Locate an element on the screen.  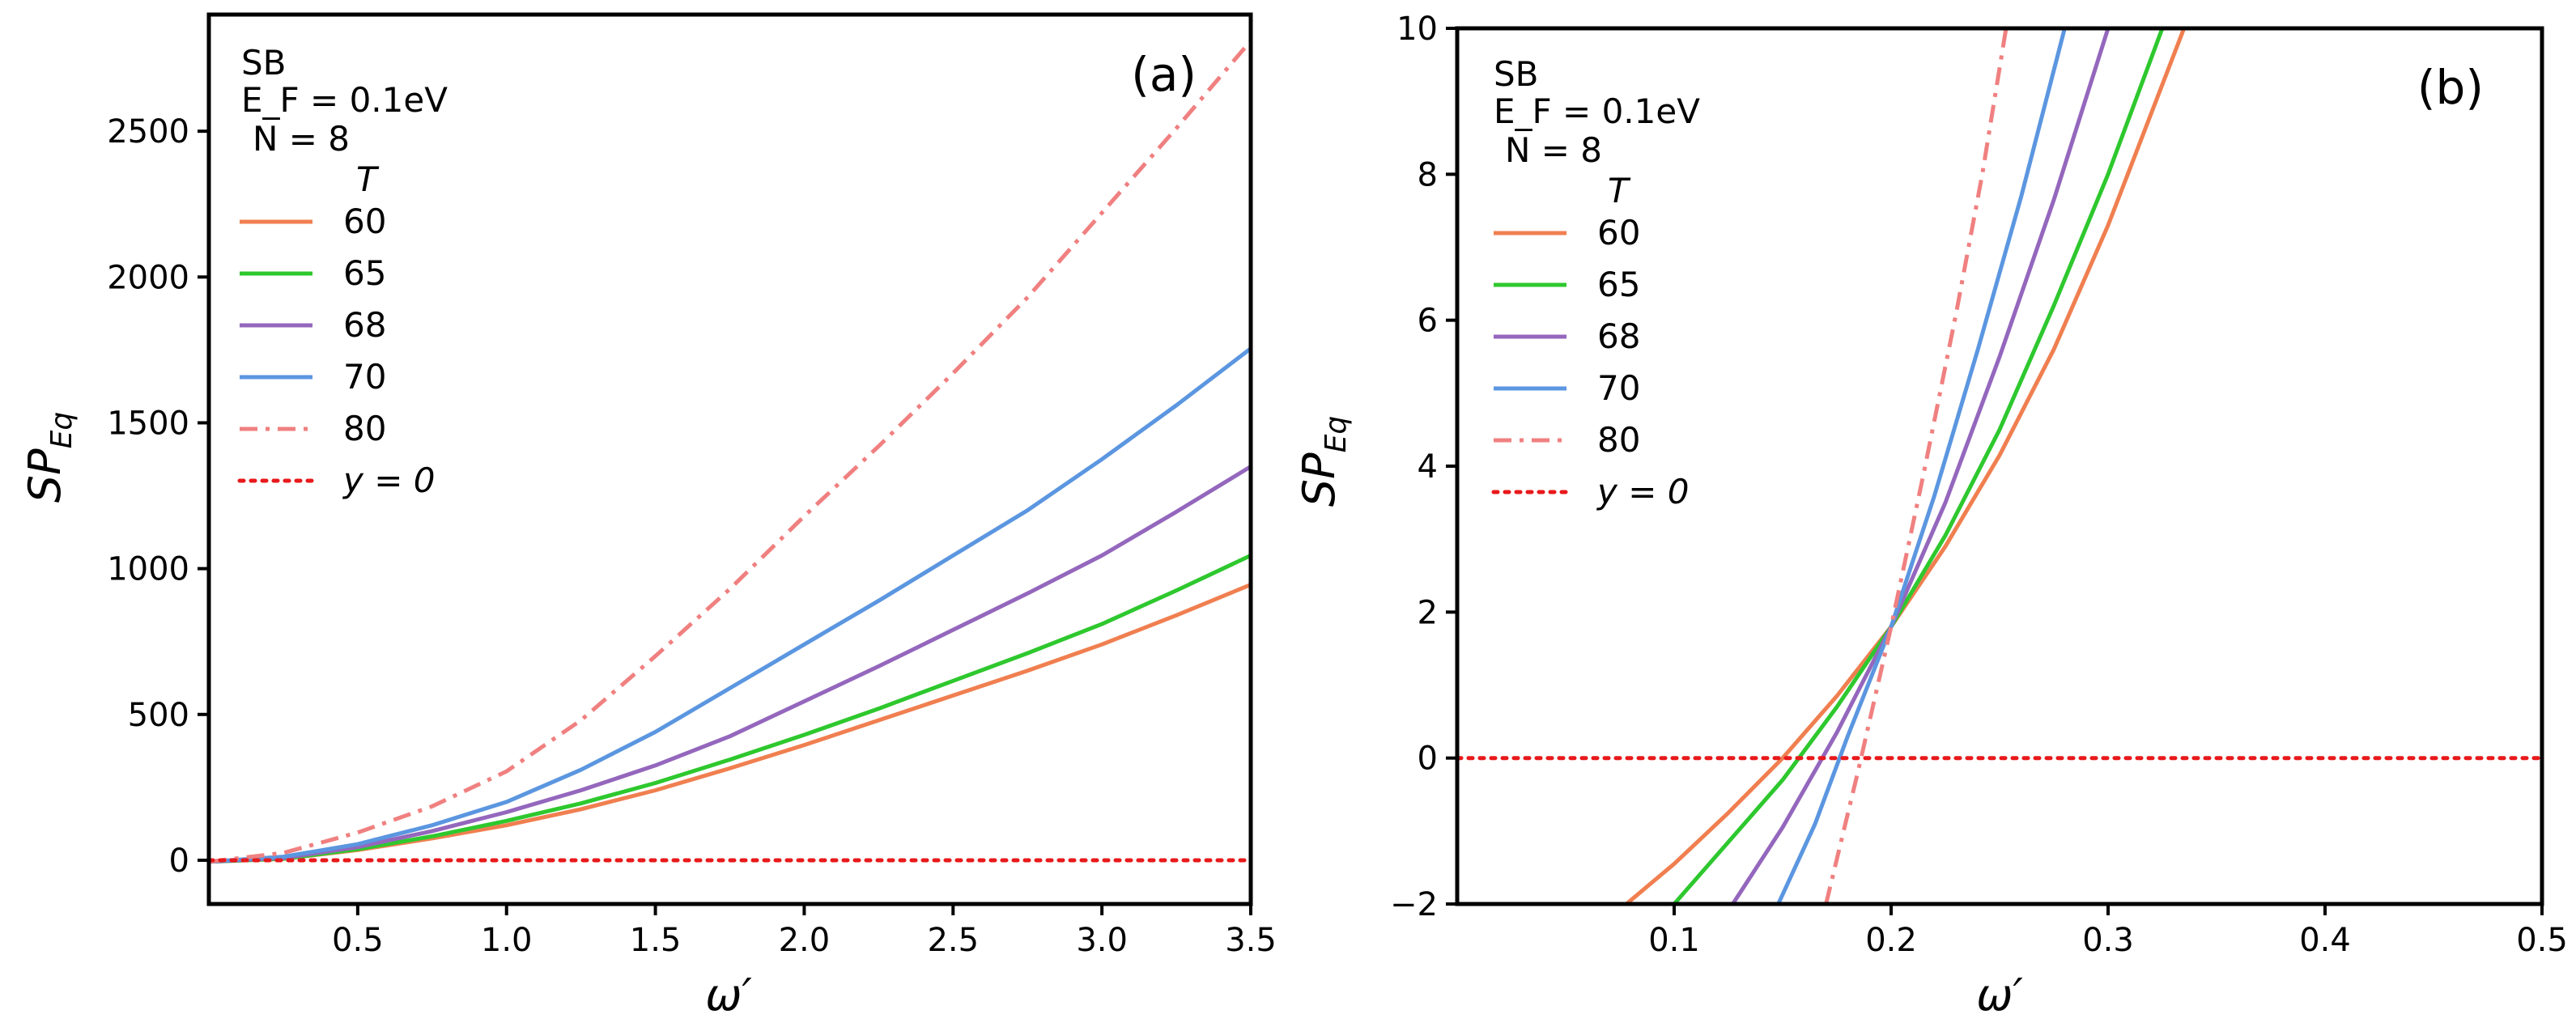
panel-b-x-tick-label: 0.3 is located at coordinates (2108, 940).